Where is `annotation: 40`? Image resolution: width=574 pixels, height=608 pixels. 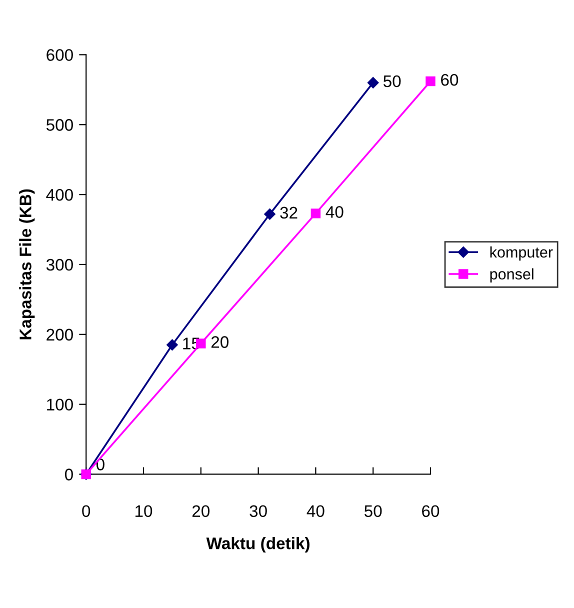 annotation: 40 is located at coordinates (335, 212).